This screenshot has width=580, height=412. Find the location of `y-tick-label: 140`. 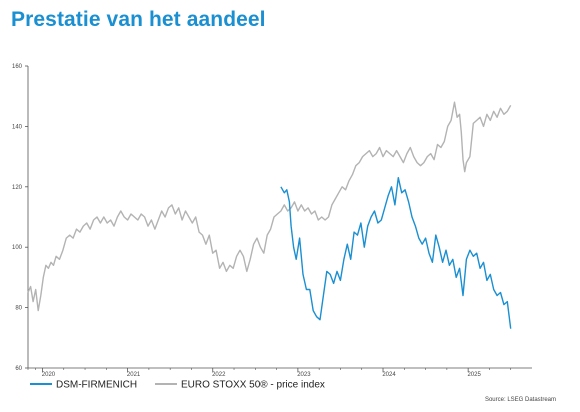

y-tick-label: 140 is located at coordinates (17, 127).